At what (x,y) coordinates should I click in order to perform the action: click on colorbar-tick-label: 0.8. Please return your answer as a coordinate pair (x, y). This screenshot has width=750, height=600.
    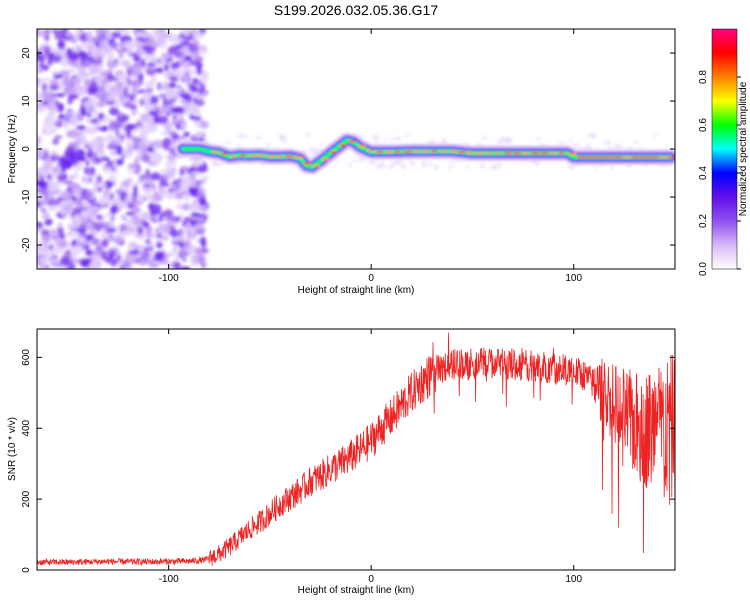
    Looking at the image, I should click on (703, 77).